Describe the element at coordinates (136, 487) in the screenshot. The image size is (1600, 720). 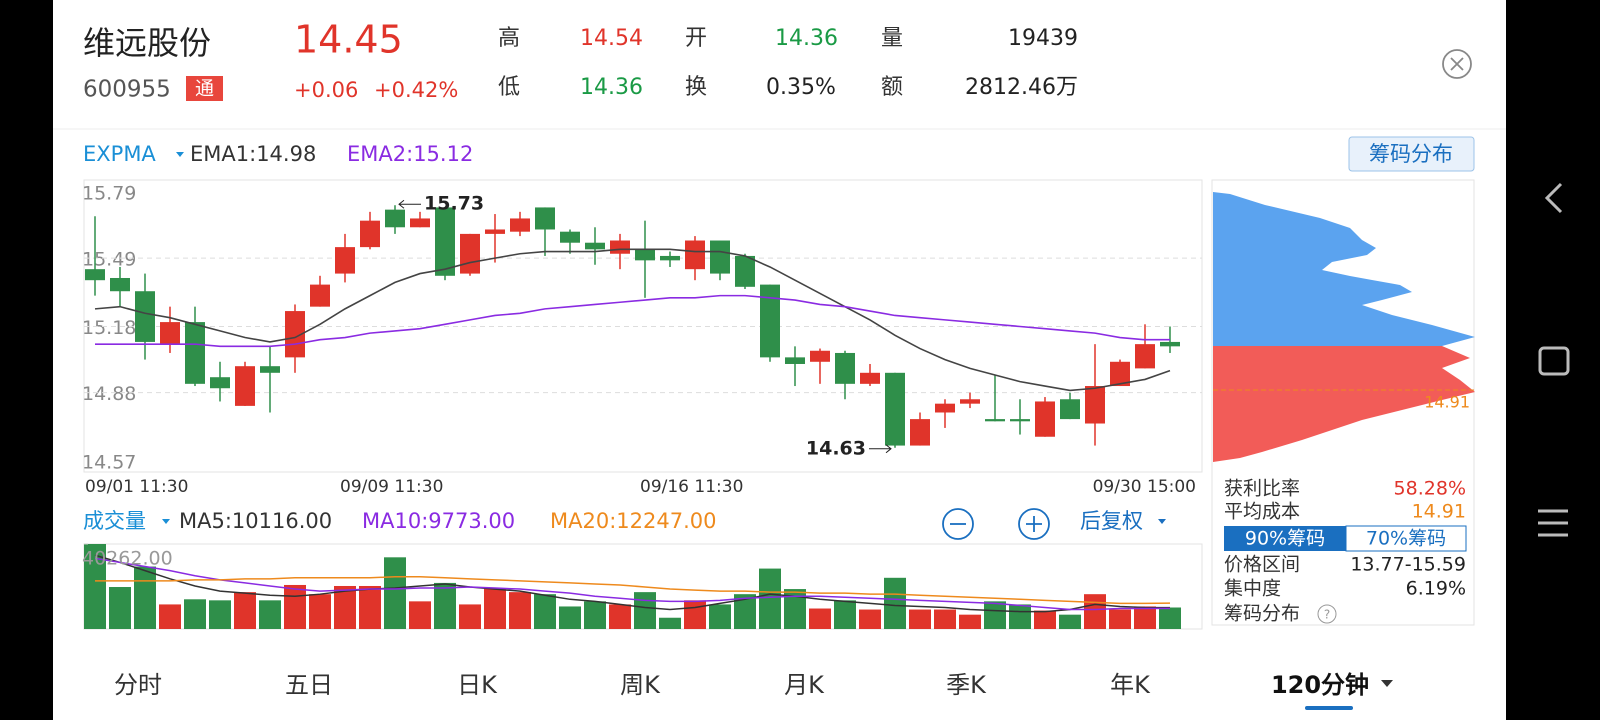
I see `x-tick-label: 09/01 11:30` at that location.